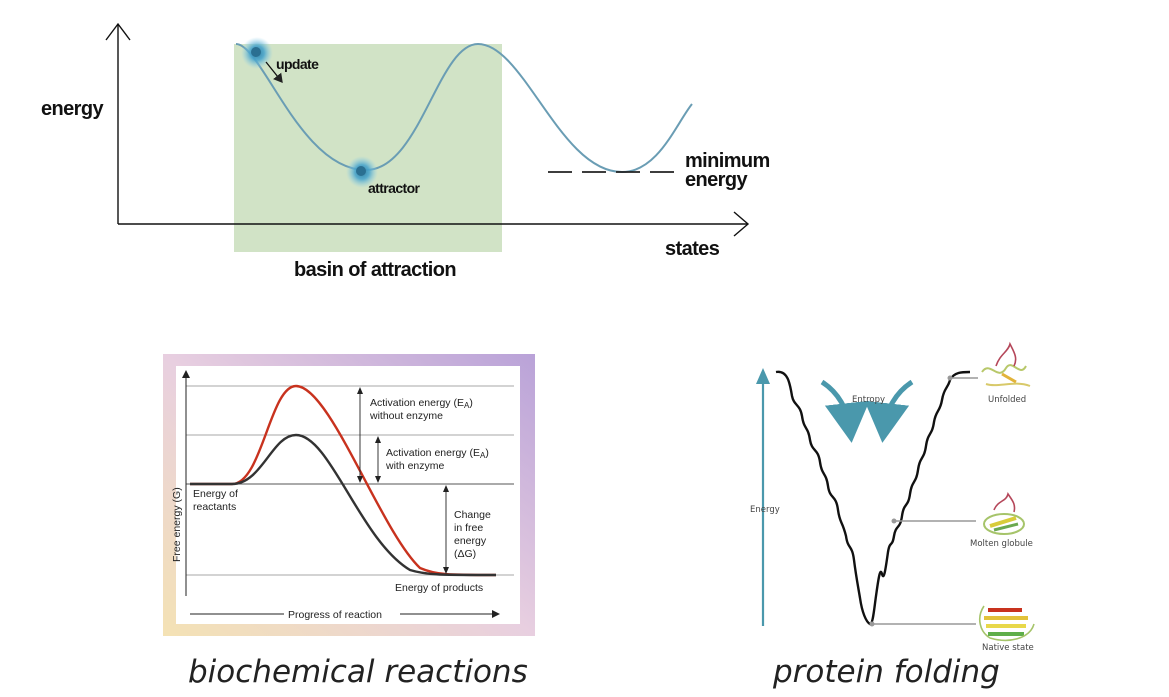 The image size is (1169, 697). What do you see at coordinates (886, 672) in the screenshot?
I see `caption-protein-folding: protein folding` at bounding box center [886, 672].